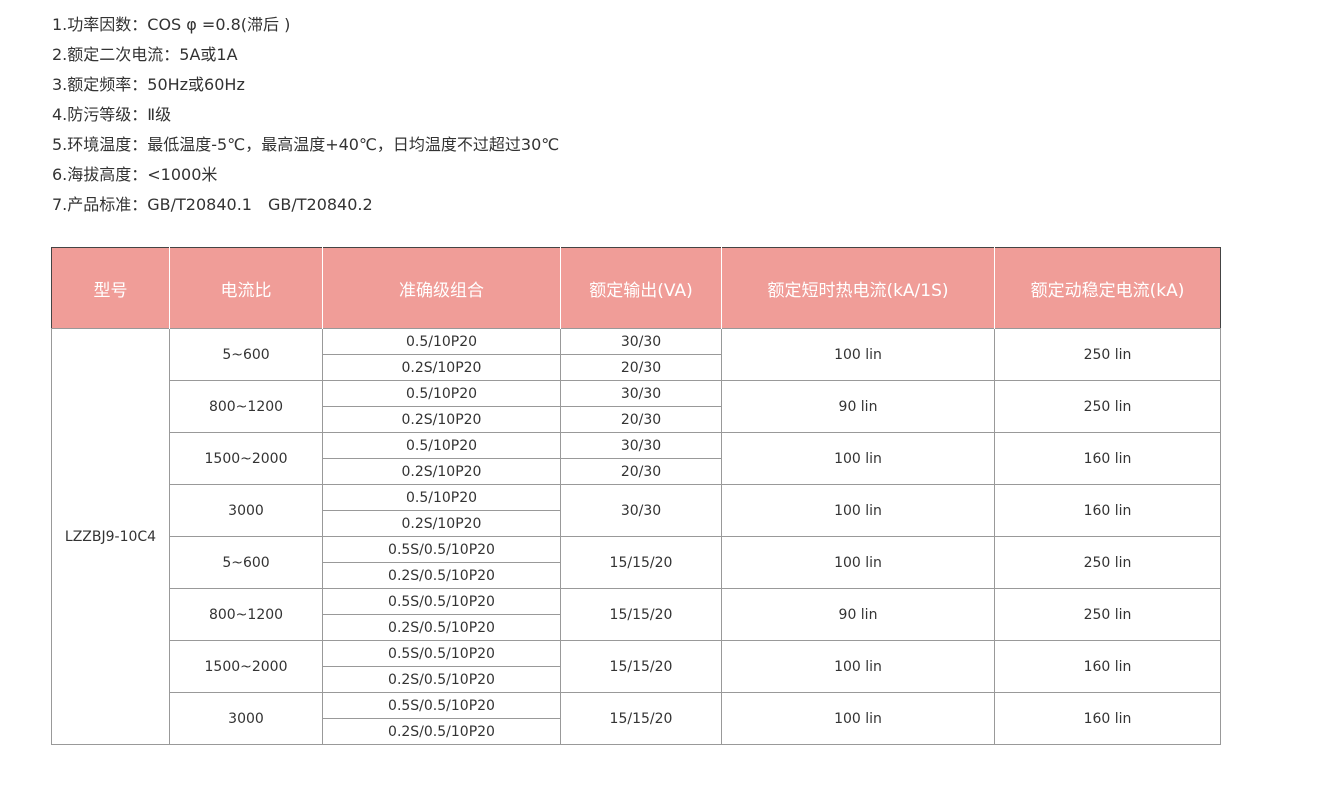 This screenshot has height=786, width=1322. I want to click on spec-line: 3.额定频率：50Hz或60Hz, so click(148, 84).